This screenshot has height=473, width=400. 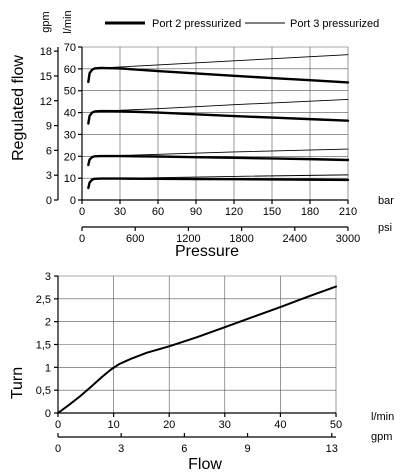 What do you see at coordinates (113, 425) in the screenshot?
I see `bottom-x-tick-label: 10` at bounding box center [113, 425].